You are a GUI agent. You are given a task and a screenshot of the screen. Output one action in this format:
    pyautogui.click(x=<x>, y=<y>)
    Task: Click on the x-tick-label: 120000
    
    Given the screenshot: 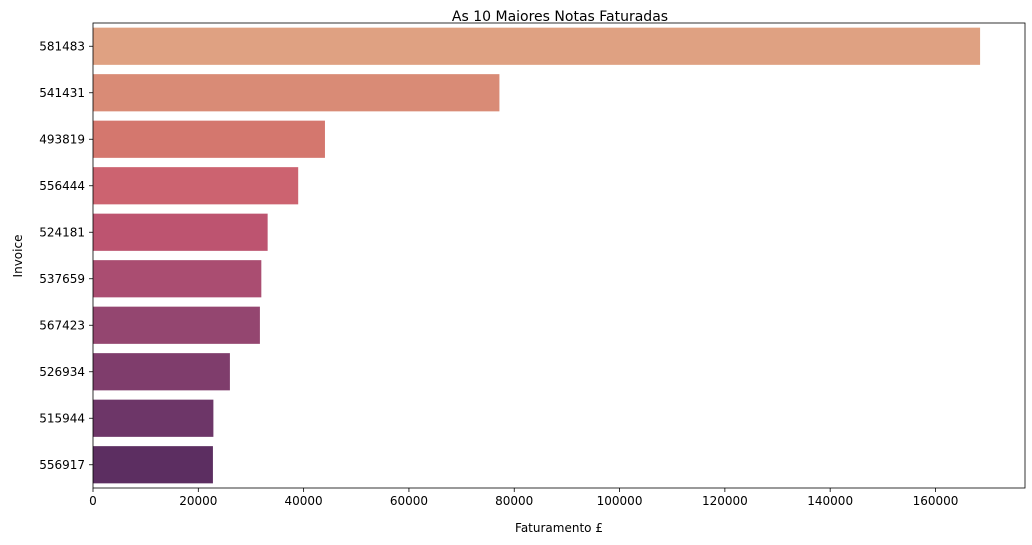 What is the action you would take?
    pyautogui.click(x=725, y=501)
    